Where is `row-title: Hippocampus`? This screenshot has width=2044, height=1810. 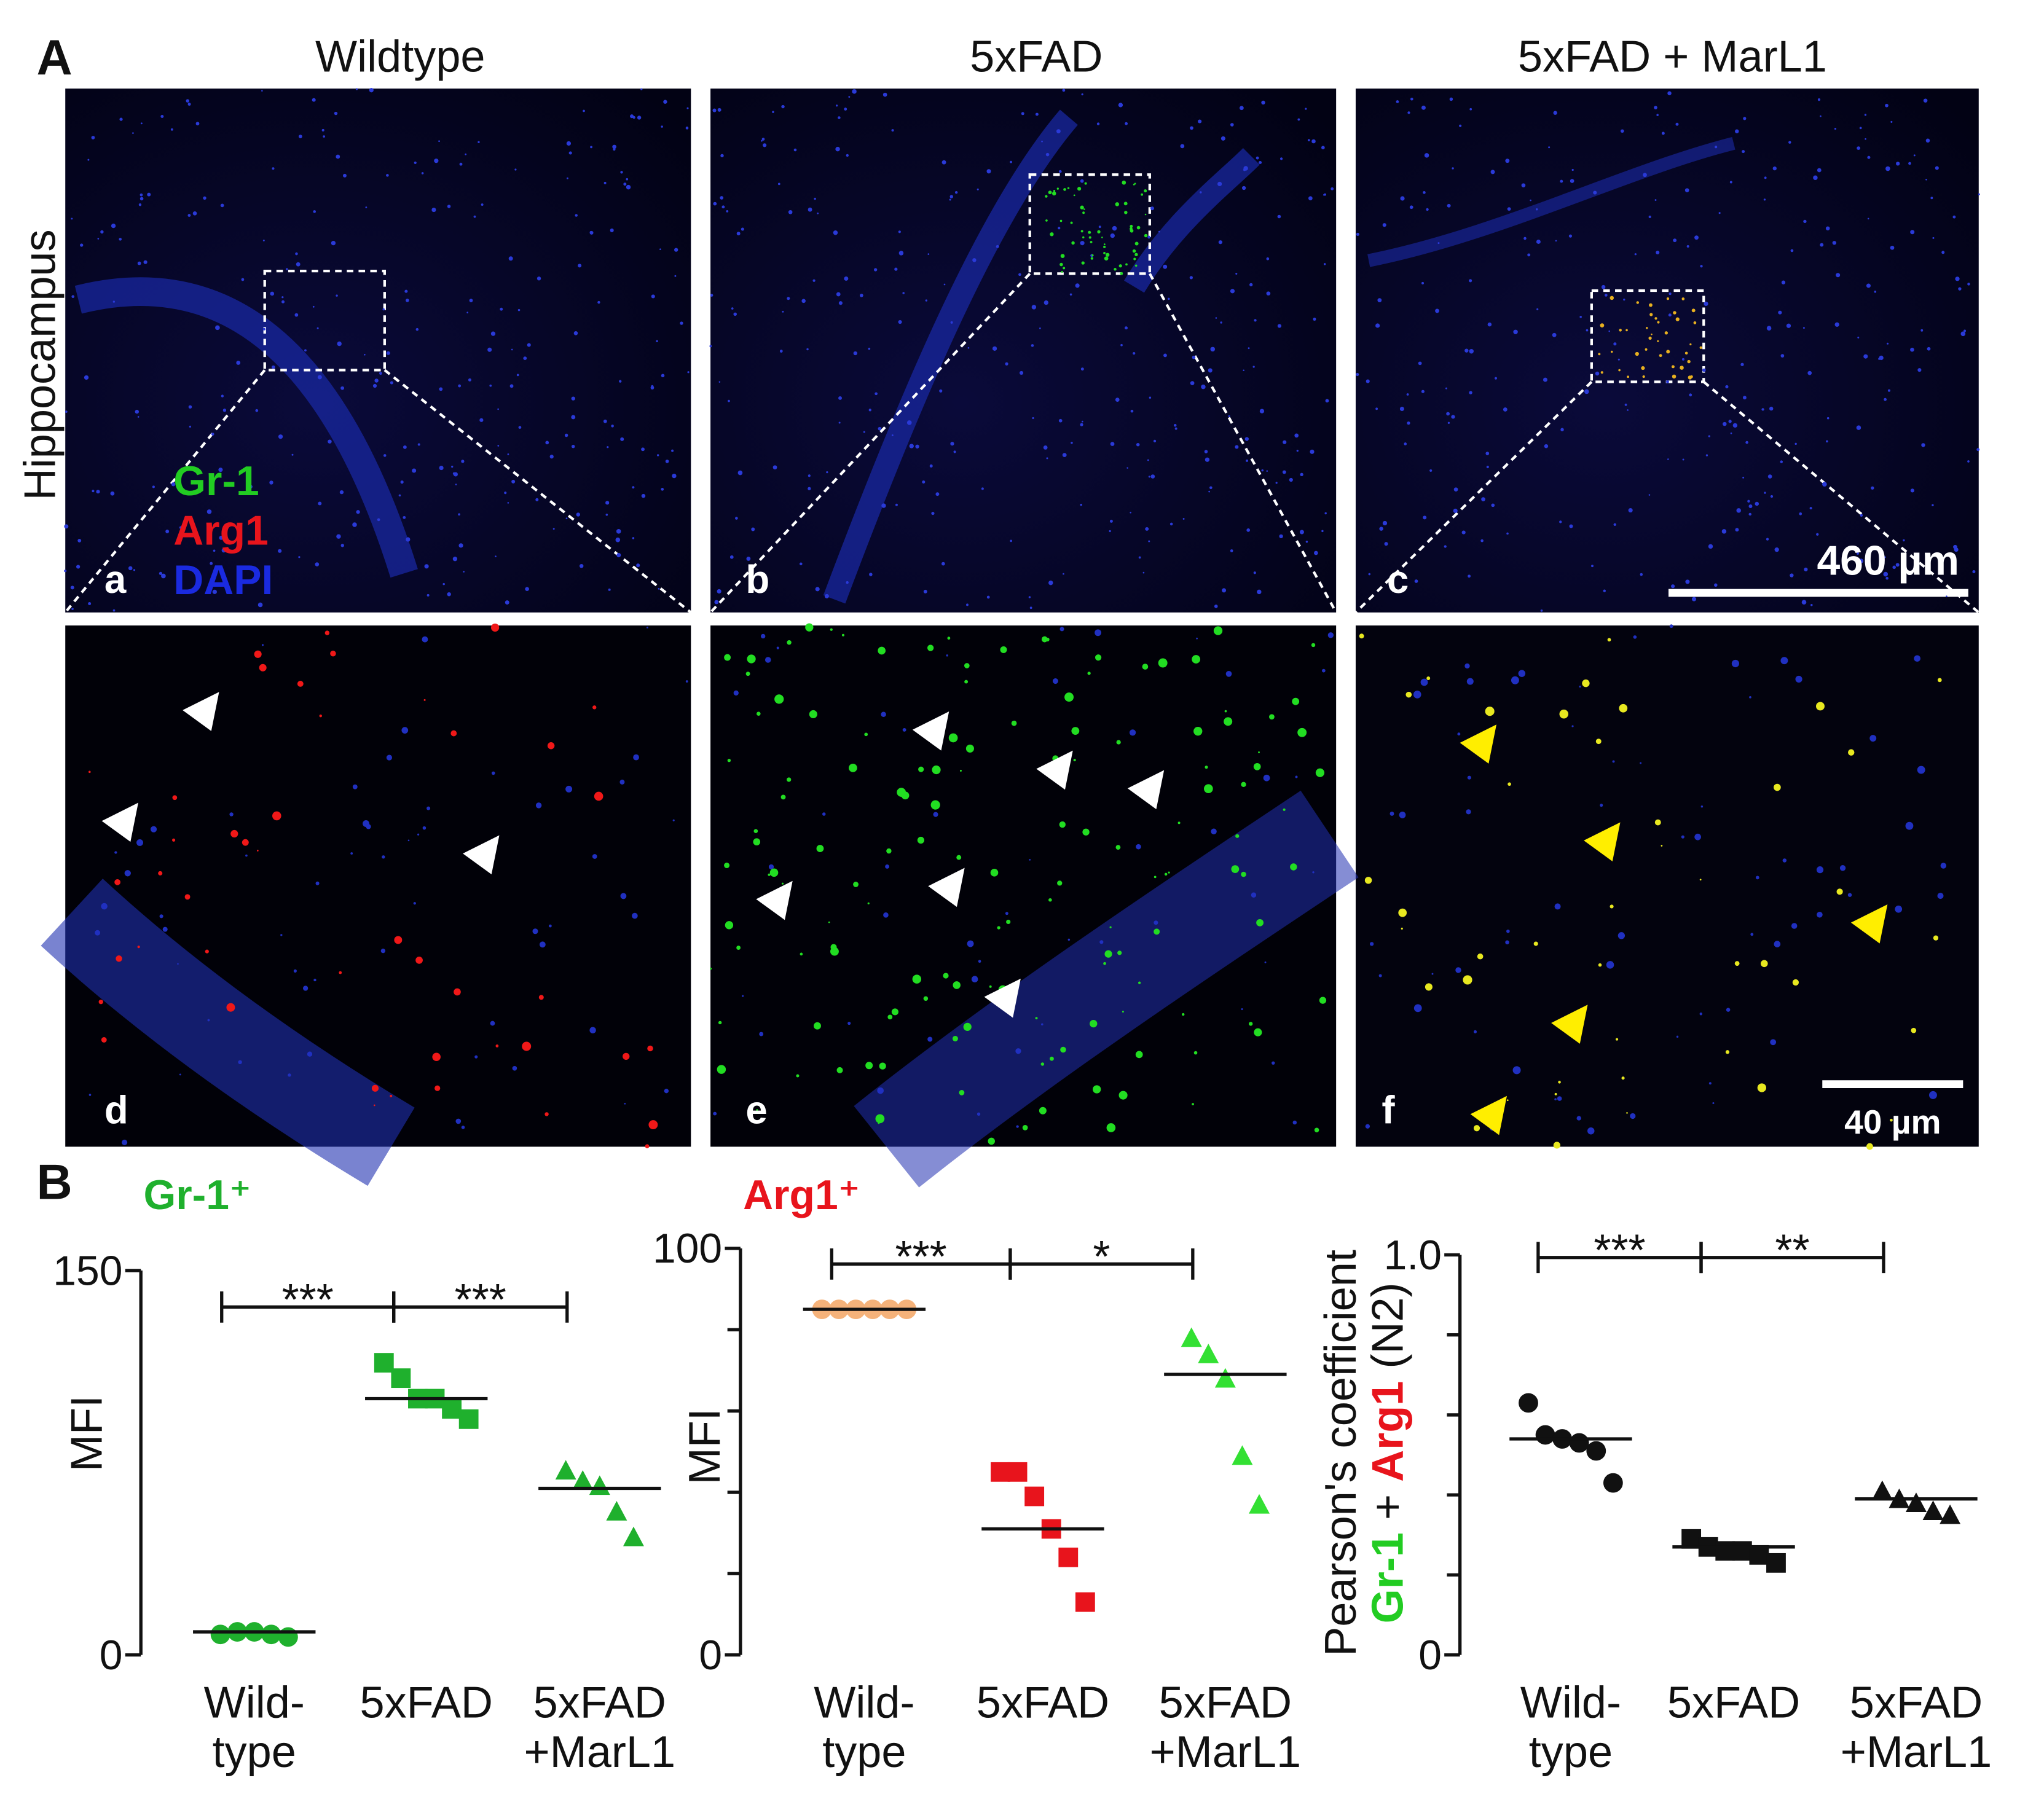 row-title: Hippocampus is located at coordinates (40, 364).